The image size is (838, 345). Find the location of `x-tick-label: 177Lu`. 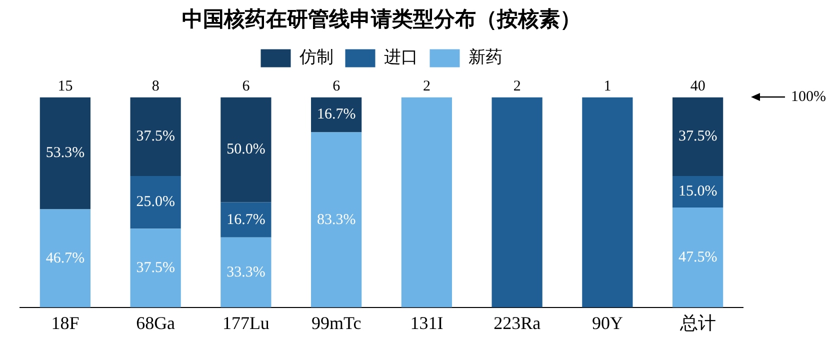

x-tick-label: 177Lu is located at coordinates (246, 322).